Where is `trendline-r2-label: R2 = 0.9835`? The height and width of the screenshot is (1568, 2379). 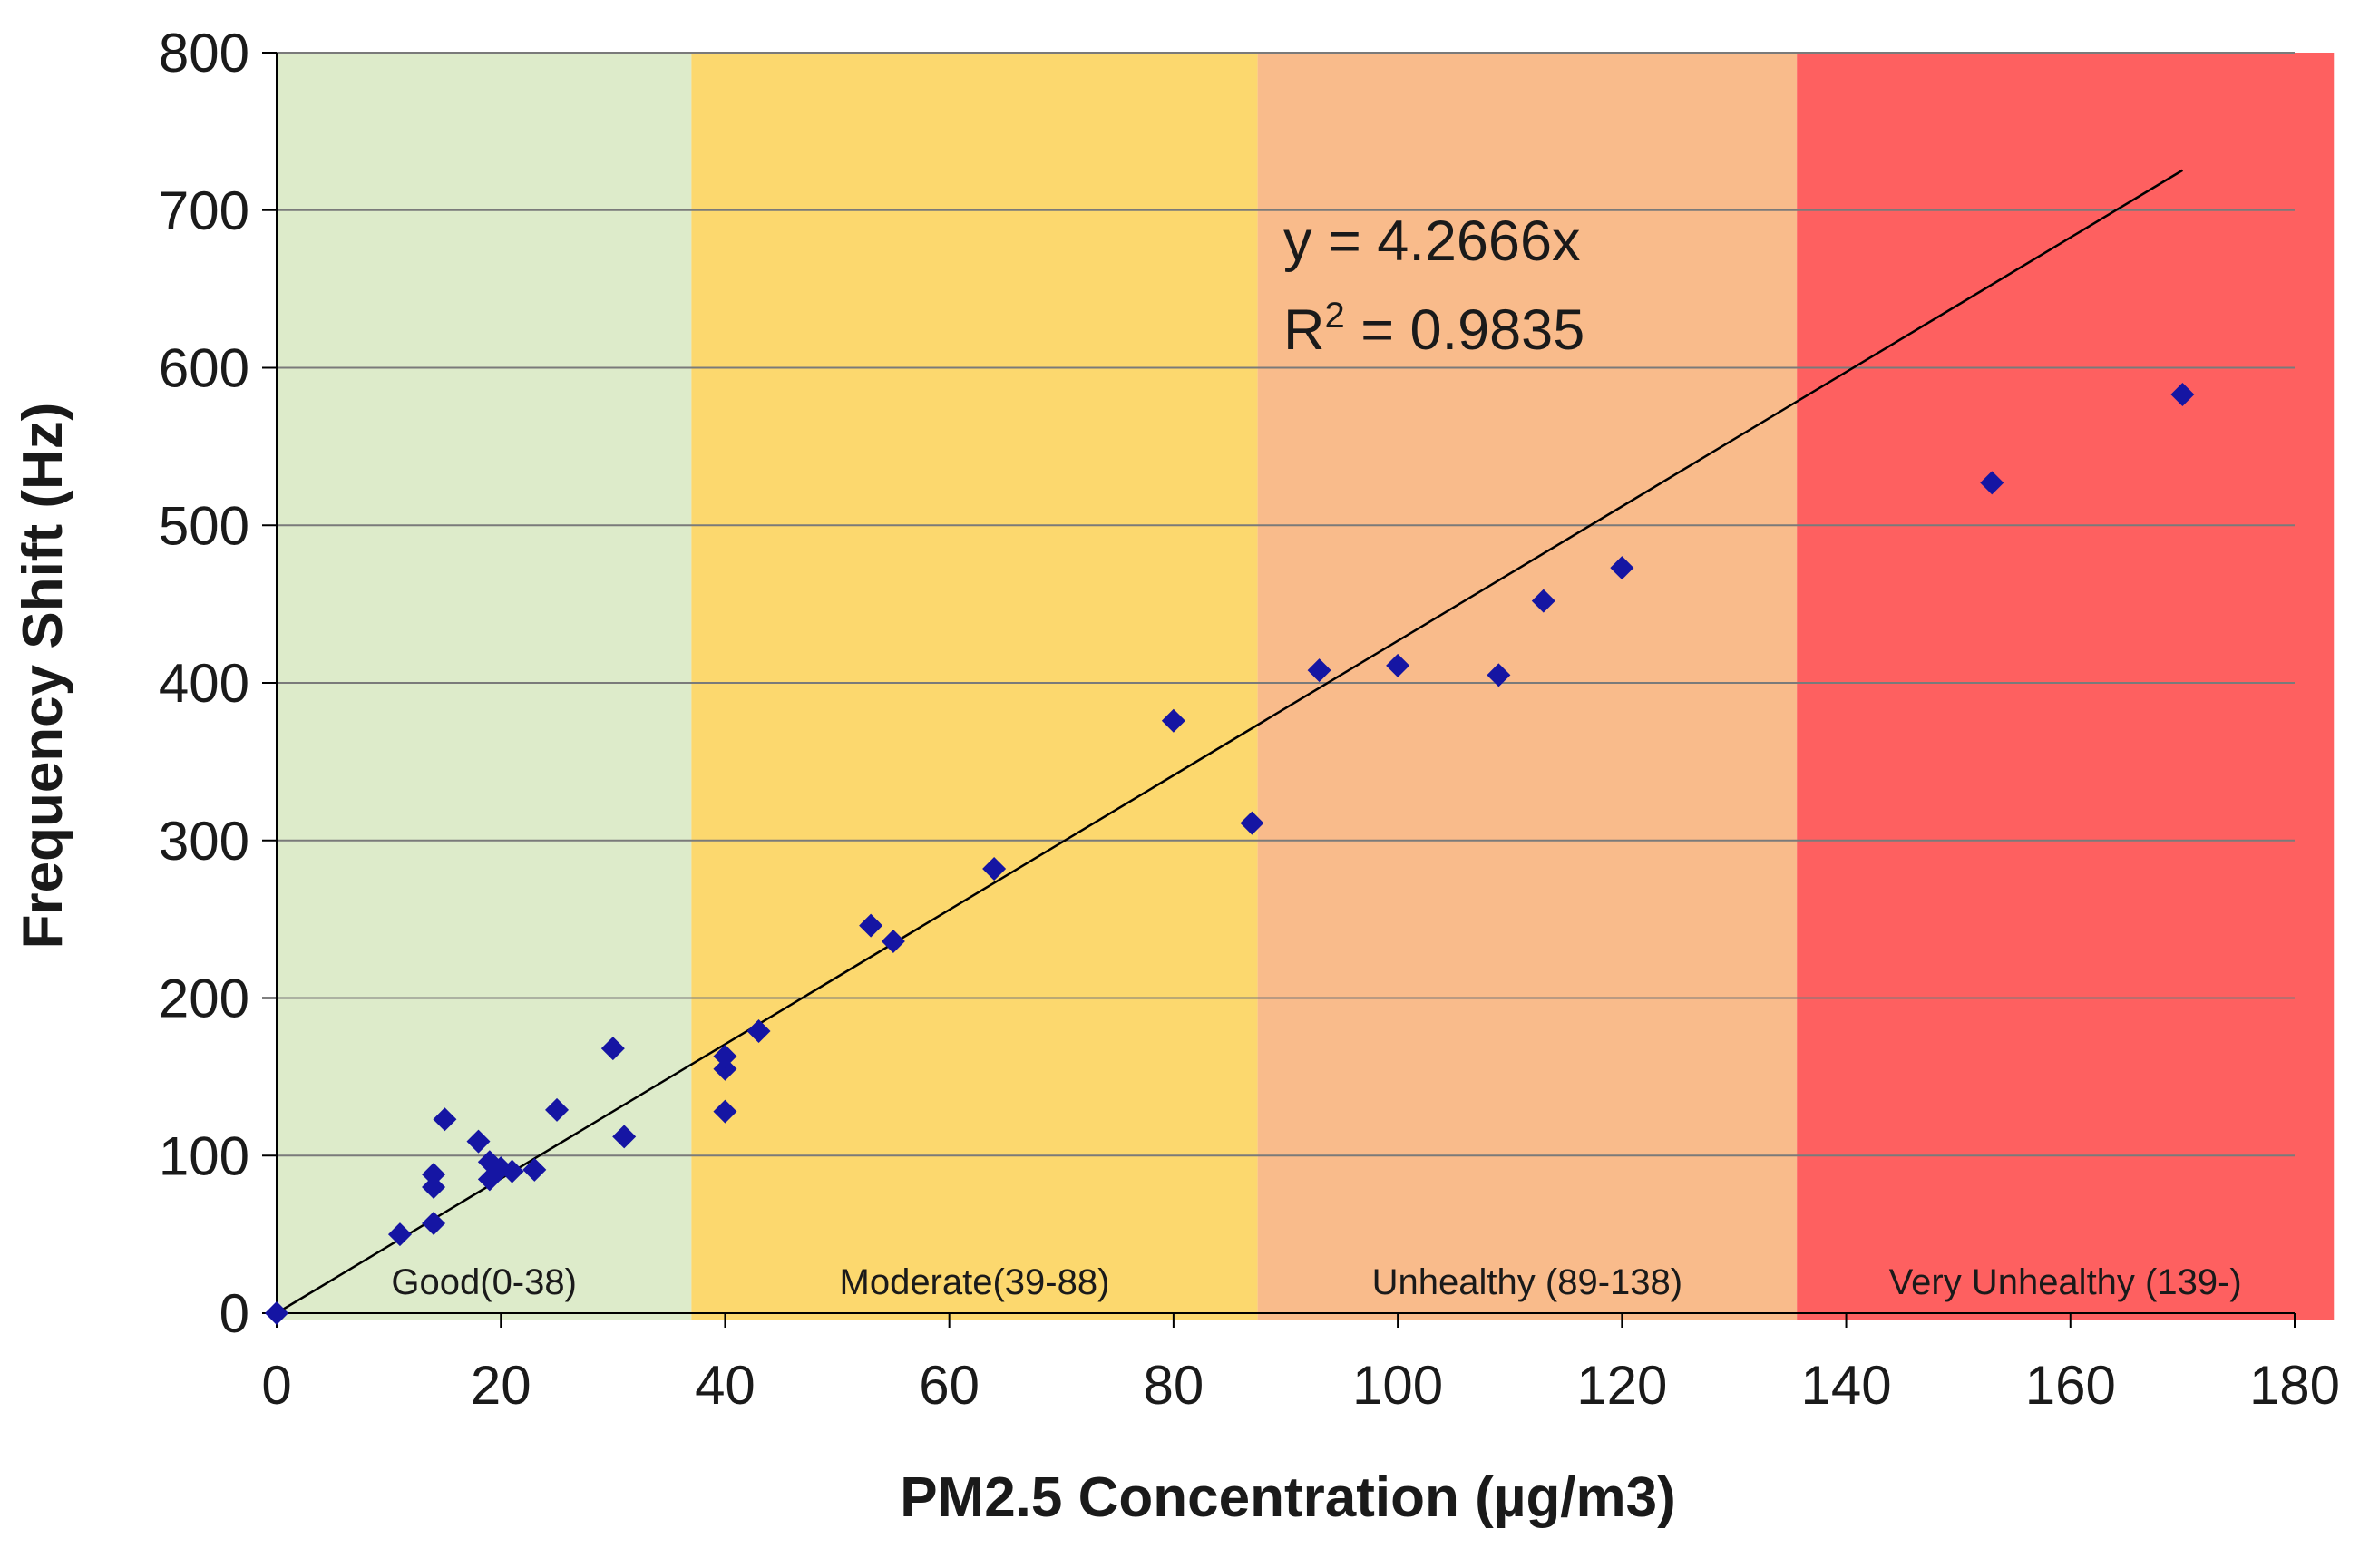
trendline-r2-label: R2 = 0.9835 is located at coordinates (1433, 329).